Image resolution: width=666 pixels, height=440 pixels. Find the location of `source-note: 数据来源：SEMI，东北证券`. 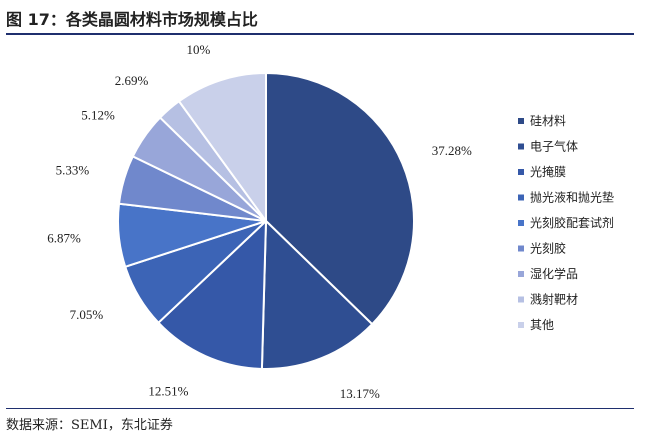

source-note: 数据来源：SEMI，东北证券 is located at coordinates (89, 425).